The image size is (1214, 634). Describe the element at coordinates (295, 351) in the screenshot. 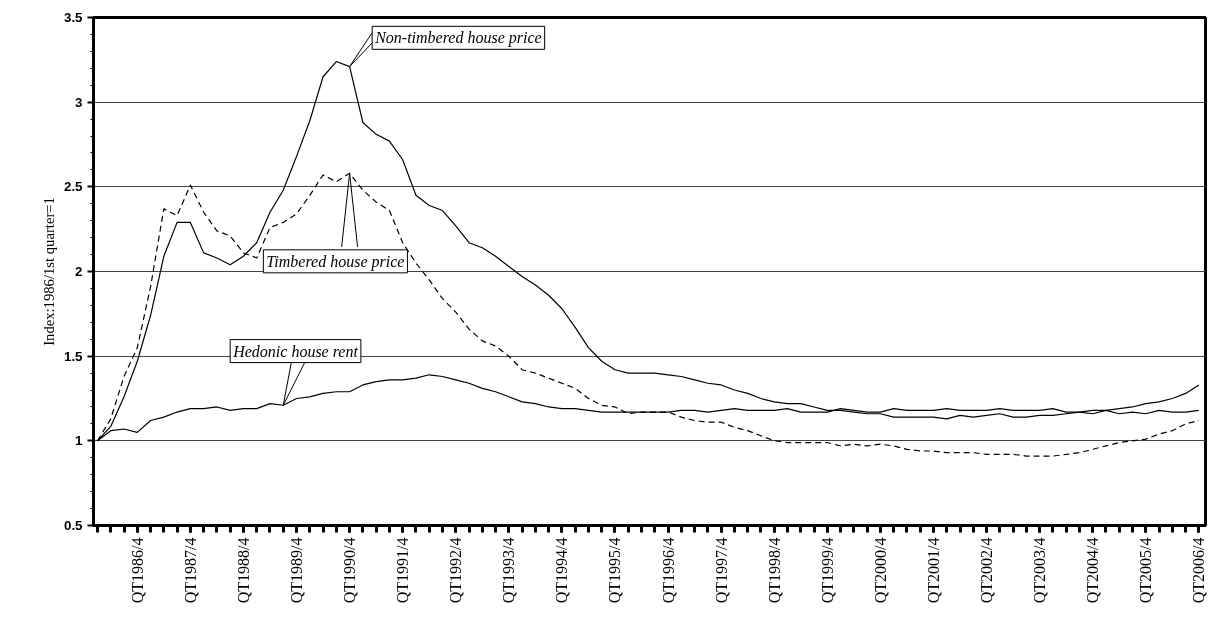

I see `series-label: Hedonic house rent` at that location.